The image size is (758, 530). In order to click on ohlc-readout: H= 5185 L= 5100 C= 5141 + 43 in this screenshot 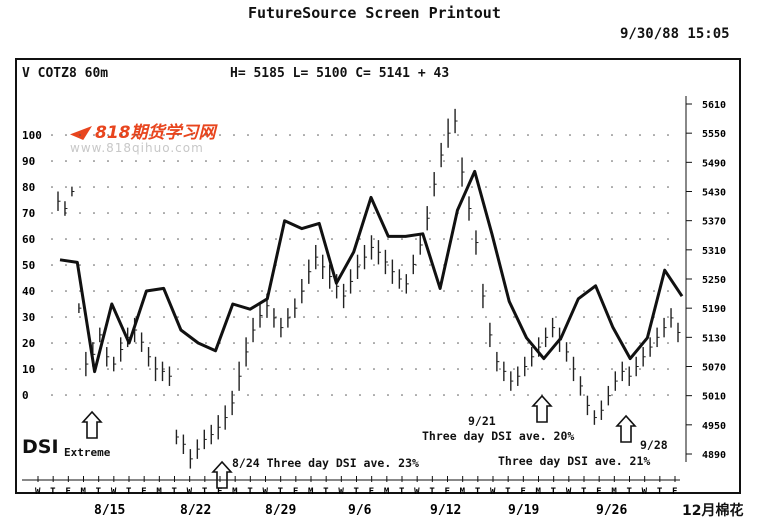, I will do `click(340, 73)`.